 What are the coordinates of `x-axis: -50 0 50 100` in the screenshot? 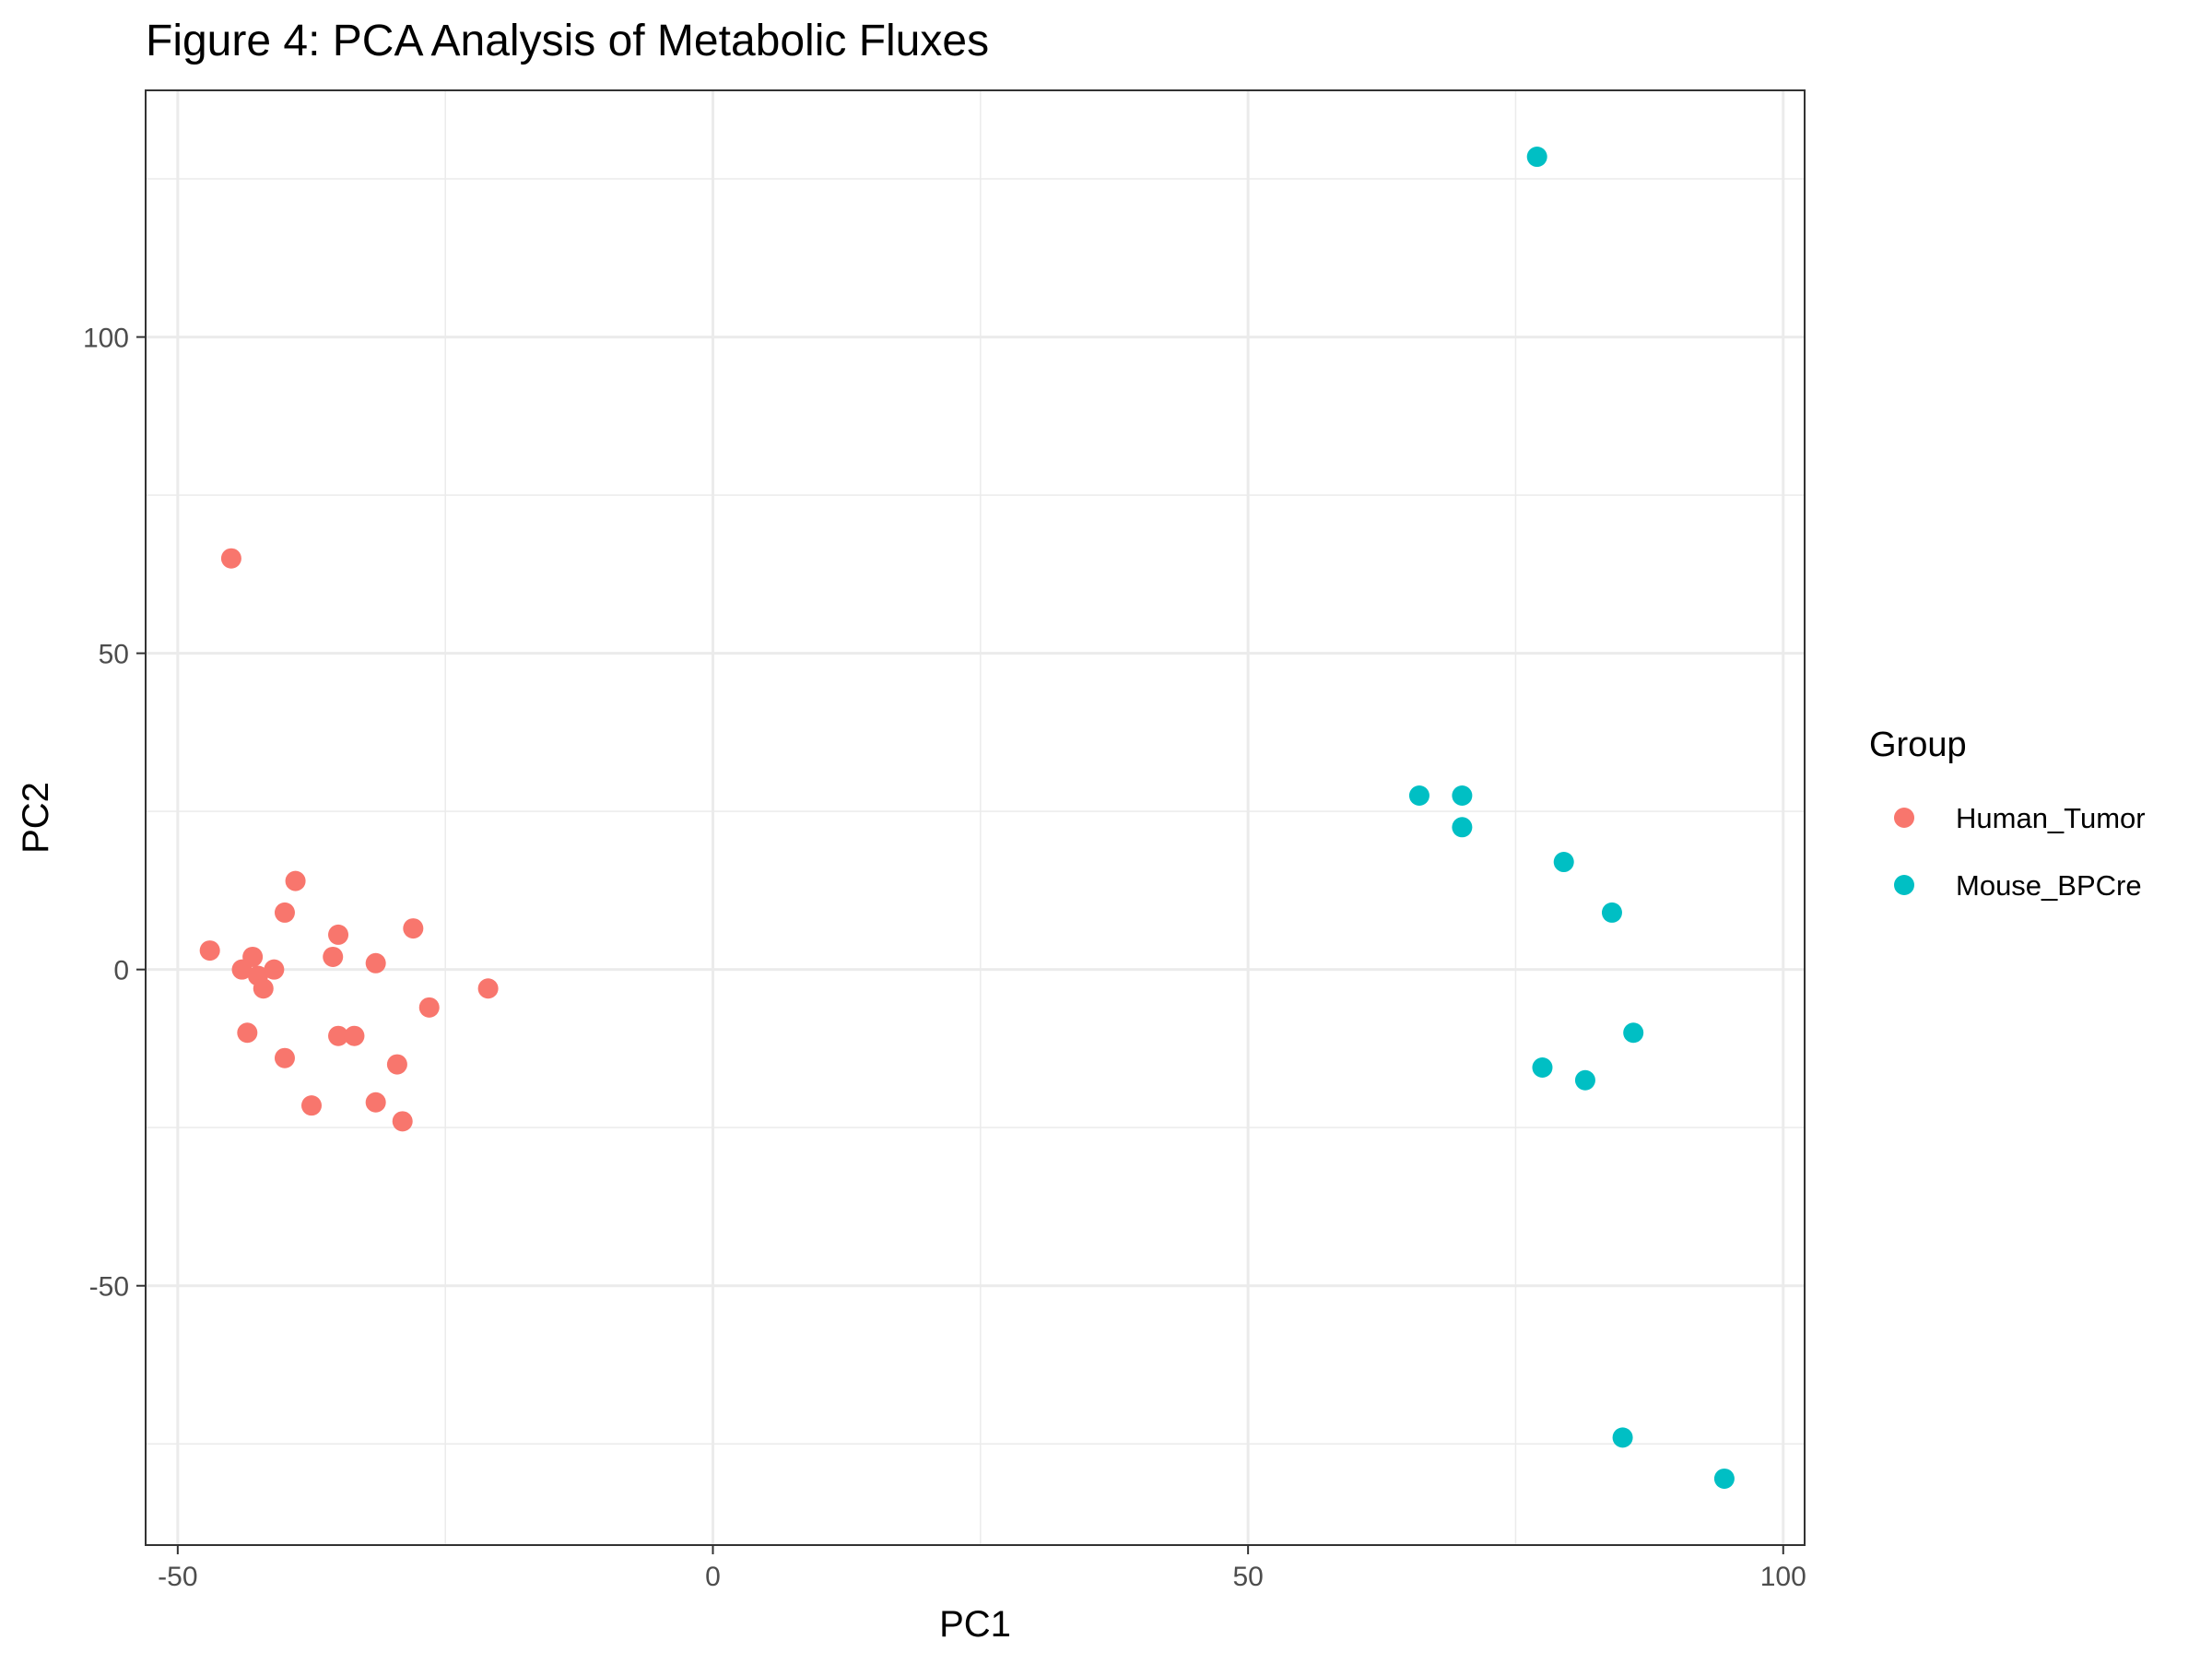 It's located at (982, 1568).